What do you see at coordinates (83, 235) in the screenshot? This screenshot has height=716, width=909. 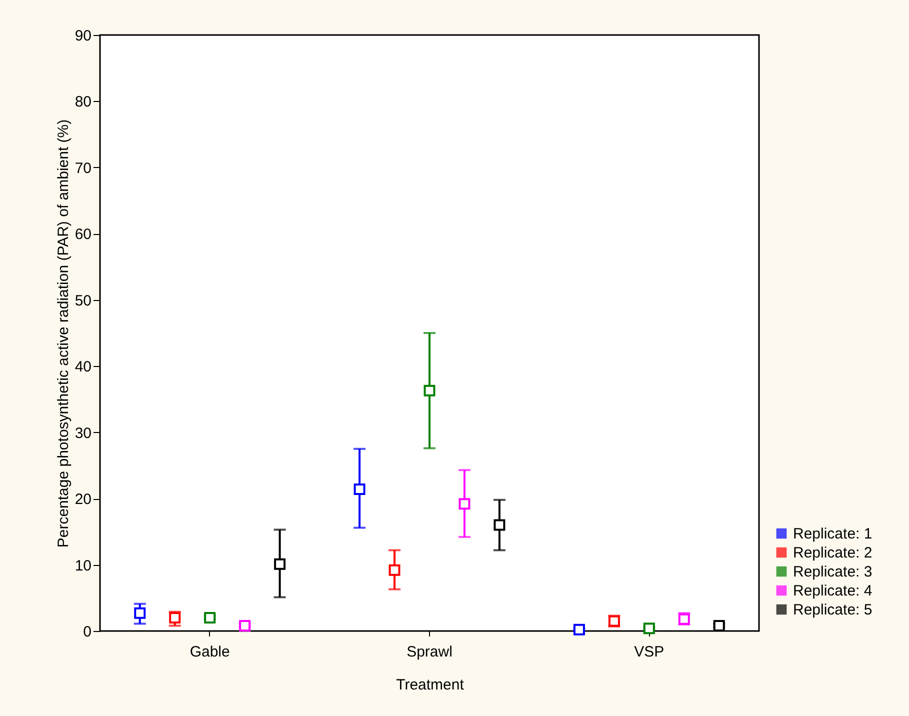 I see `y-tick-label: 60` at bounding box center [83, 235].